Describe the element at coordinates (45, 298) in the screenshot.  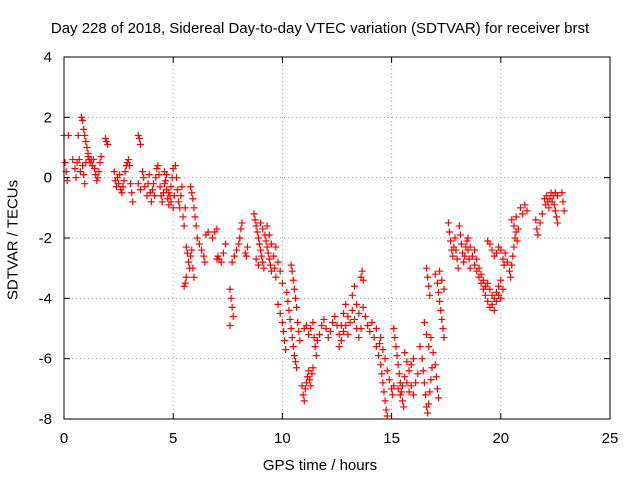
I see `y-tick-label: -4` at that location.